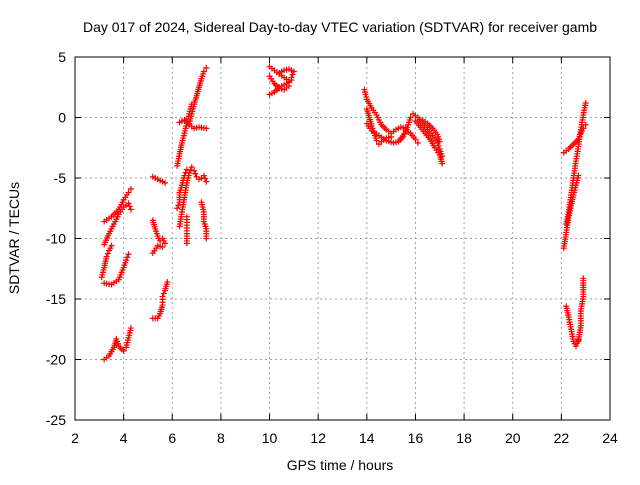 The image size is (640, 485). I want to click on x-tick-label: 18, so click(464, 438).